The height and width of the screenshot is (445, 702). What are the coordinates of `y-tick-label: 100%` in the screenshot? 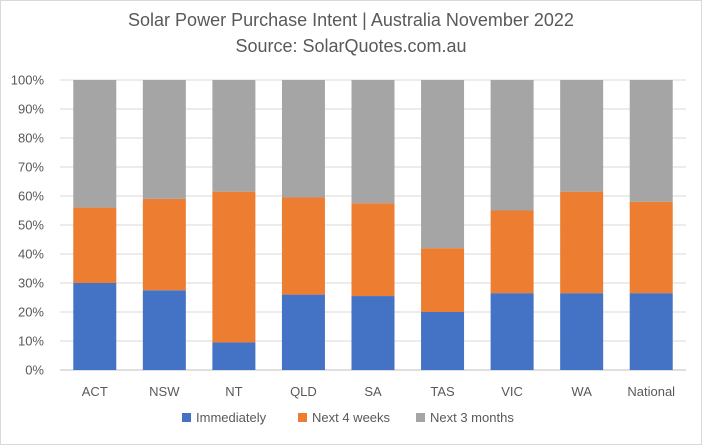 It's located at (28, 80).